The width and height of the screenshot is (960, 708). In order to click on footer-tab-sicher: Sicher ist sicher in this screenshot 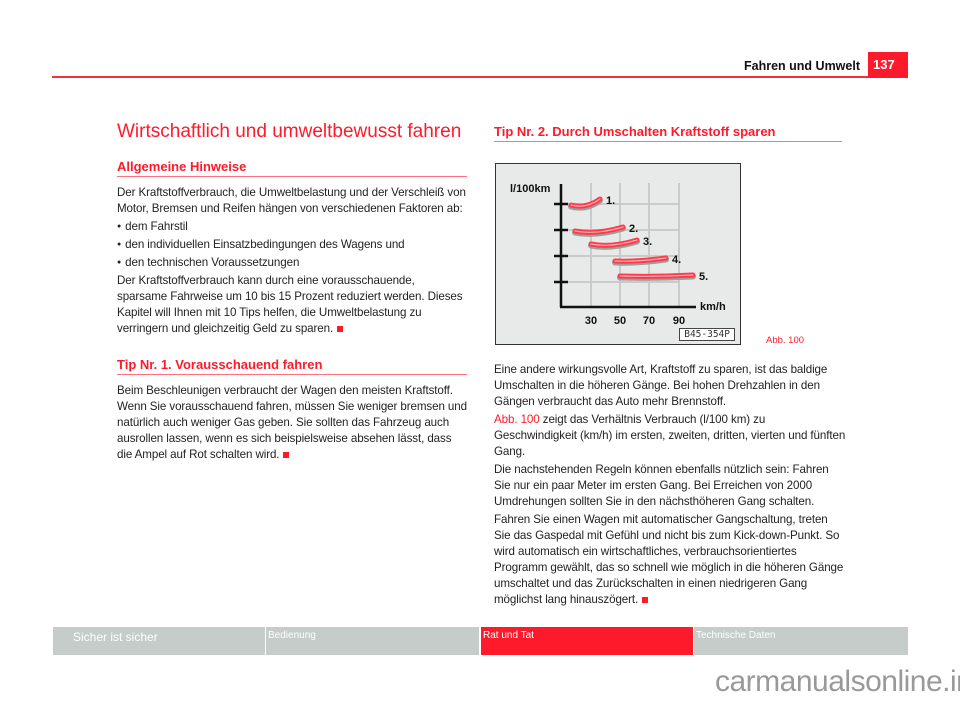, I will do `click(159, 641)`.